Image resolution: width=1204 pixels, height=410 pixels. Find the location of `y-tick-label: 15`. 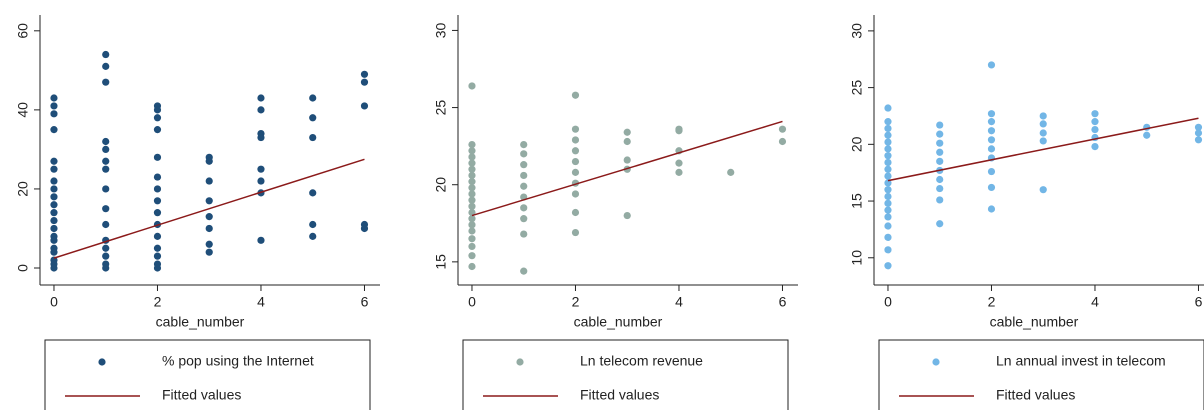

y-tick-label: 15 is located at coordinates (441, 262).